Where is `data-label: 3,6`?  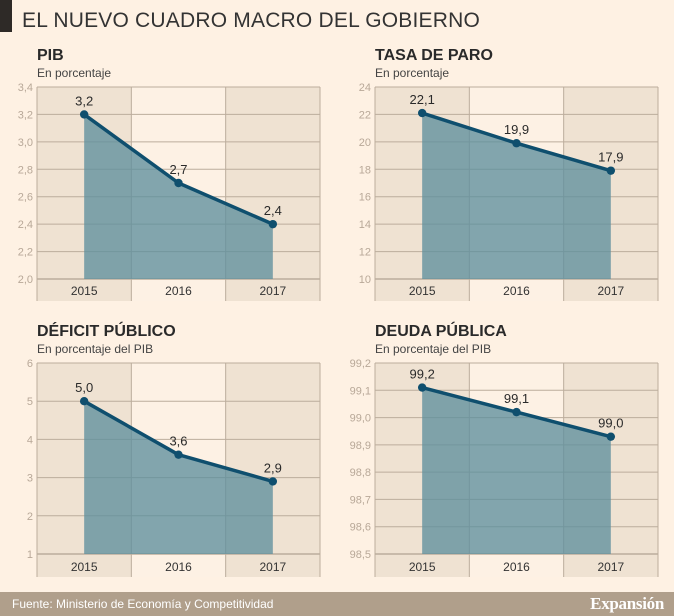 data-label: 3,6 is located at coordinates (178, 441).